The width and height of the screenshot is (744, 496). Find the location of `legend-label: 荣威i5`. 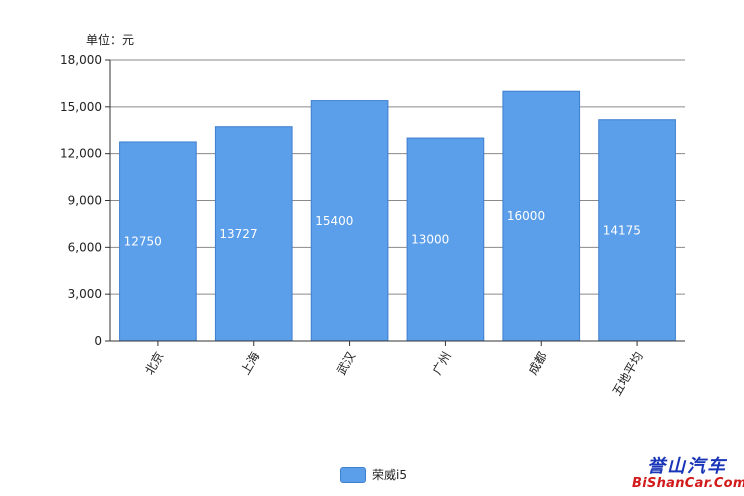

legend-label: 荣威i5 is located at coordinates (389, 475).